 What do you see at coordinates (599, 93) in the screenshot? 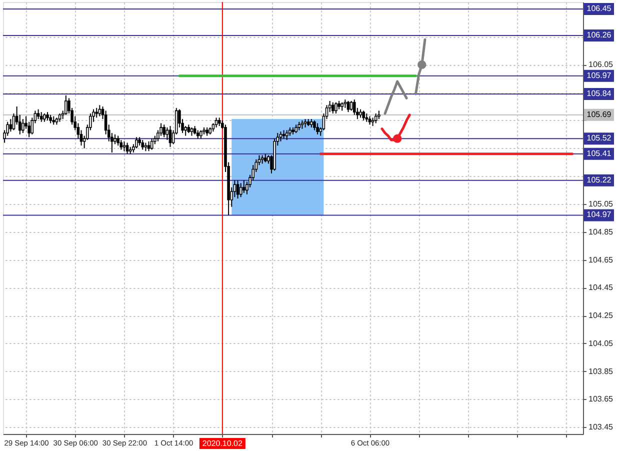
I see `ref-line-label: 105.84` at bounding box center [599, 93].